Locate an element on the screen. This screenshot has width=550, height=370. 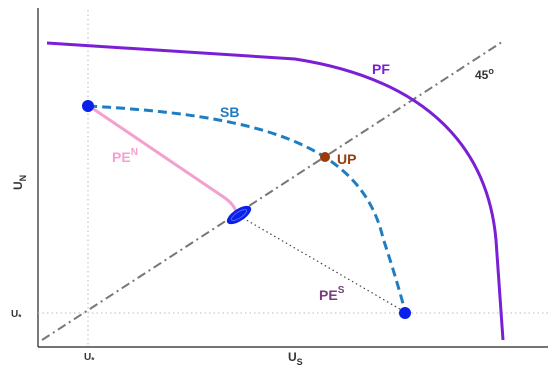
pf-label: PF is located at coordinates (381, 69).